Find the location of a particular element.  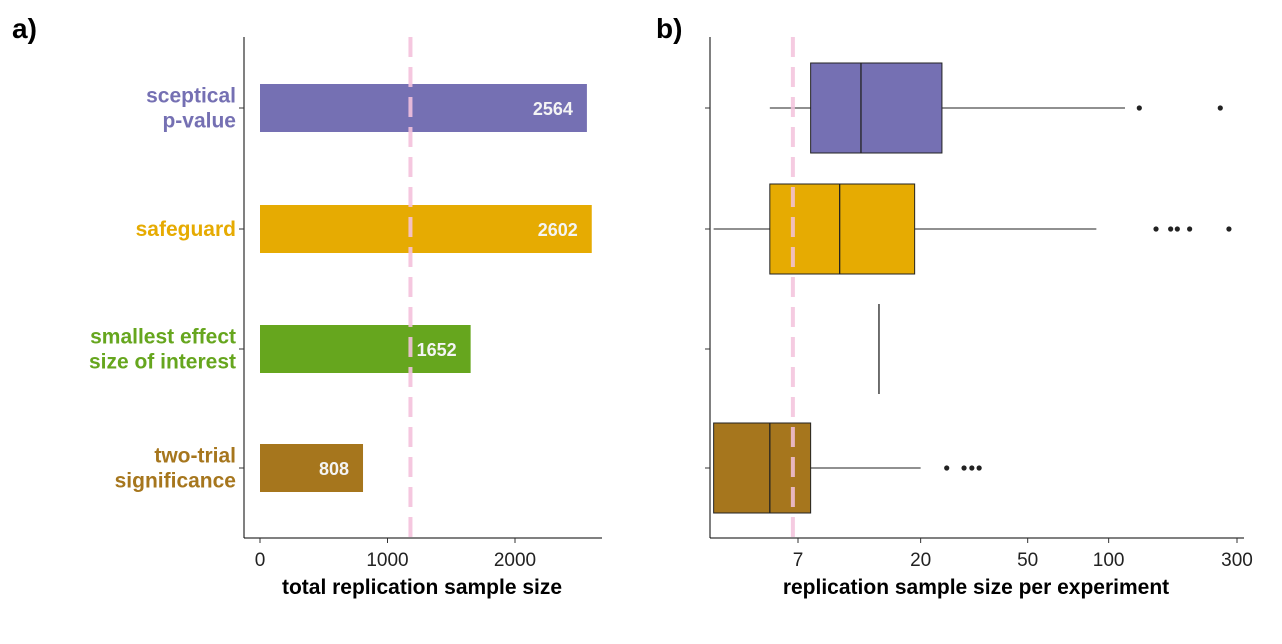

category-label: size of interest is located at coordinates (162, 362).